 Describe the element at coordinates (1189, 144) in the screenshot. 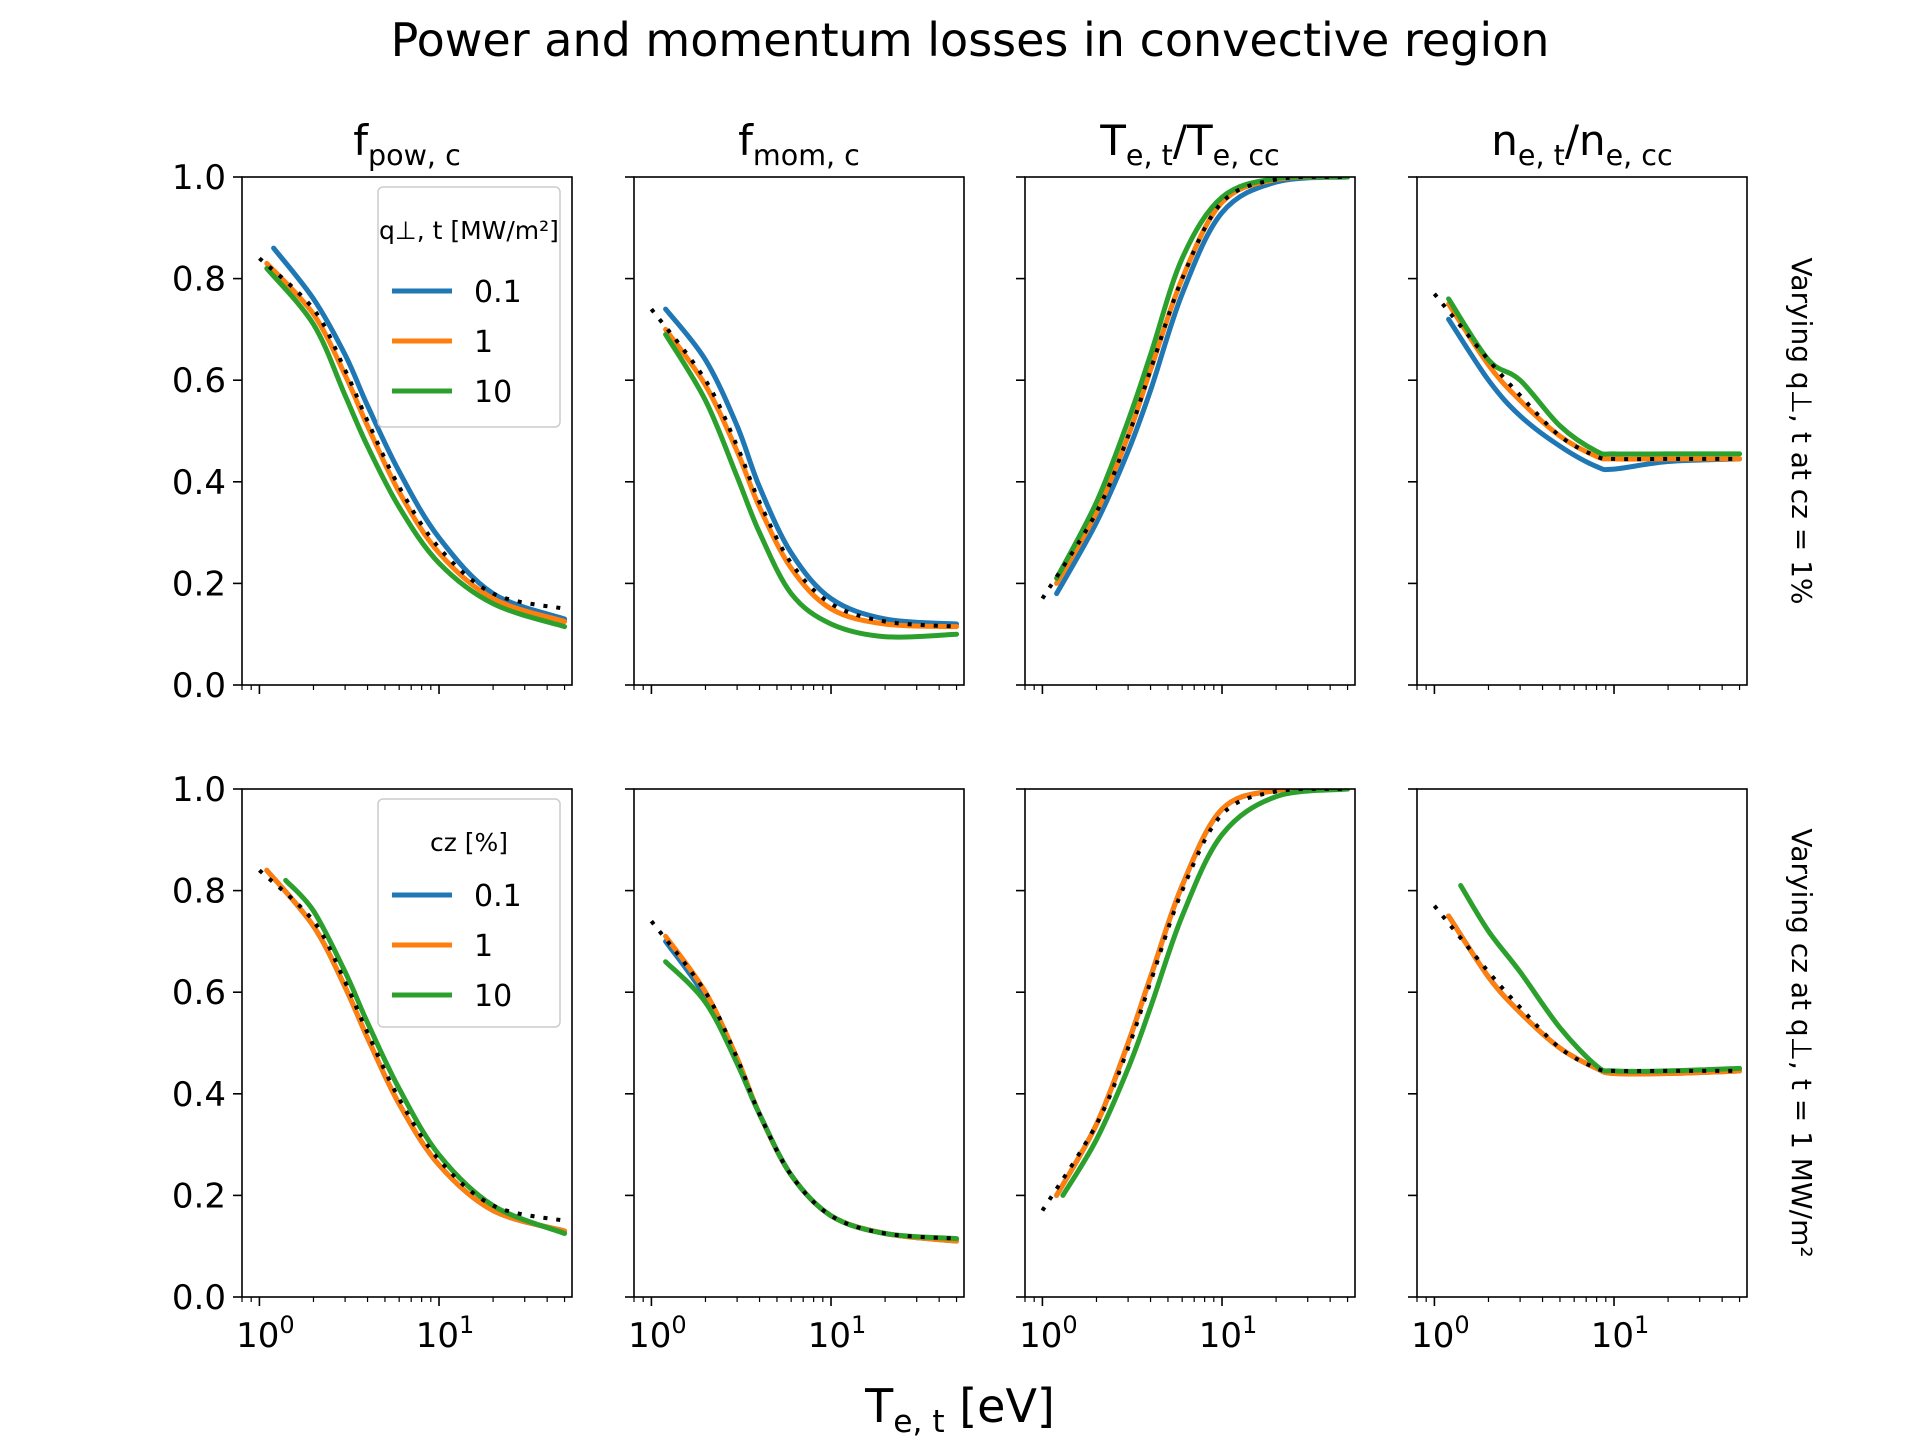

I see `panel-title: Te, t/Te, cc` at that location.